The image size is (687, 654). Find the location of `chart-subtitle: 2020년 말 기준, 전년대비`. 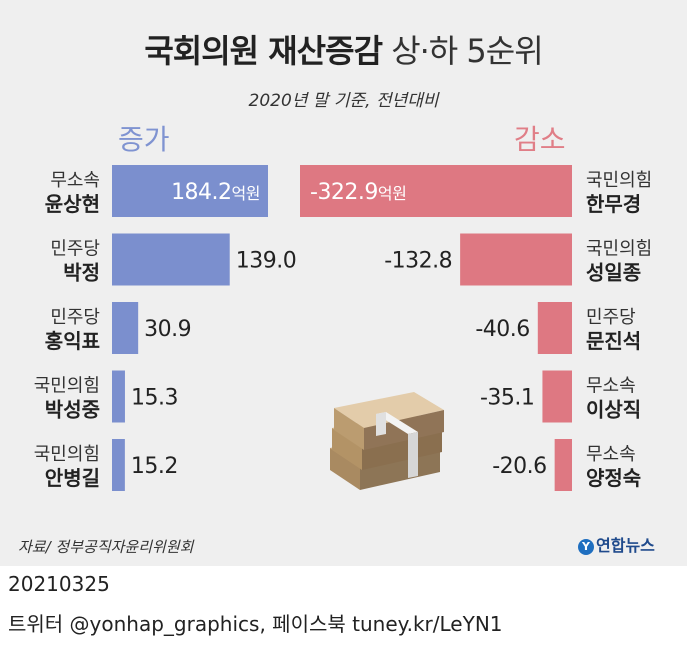

chart-subtitle: 2020년 말 기준, 전년대비 is located at coordinates (343, 101).